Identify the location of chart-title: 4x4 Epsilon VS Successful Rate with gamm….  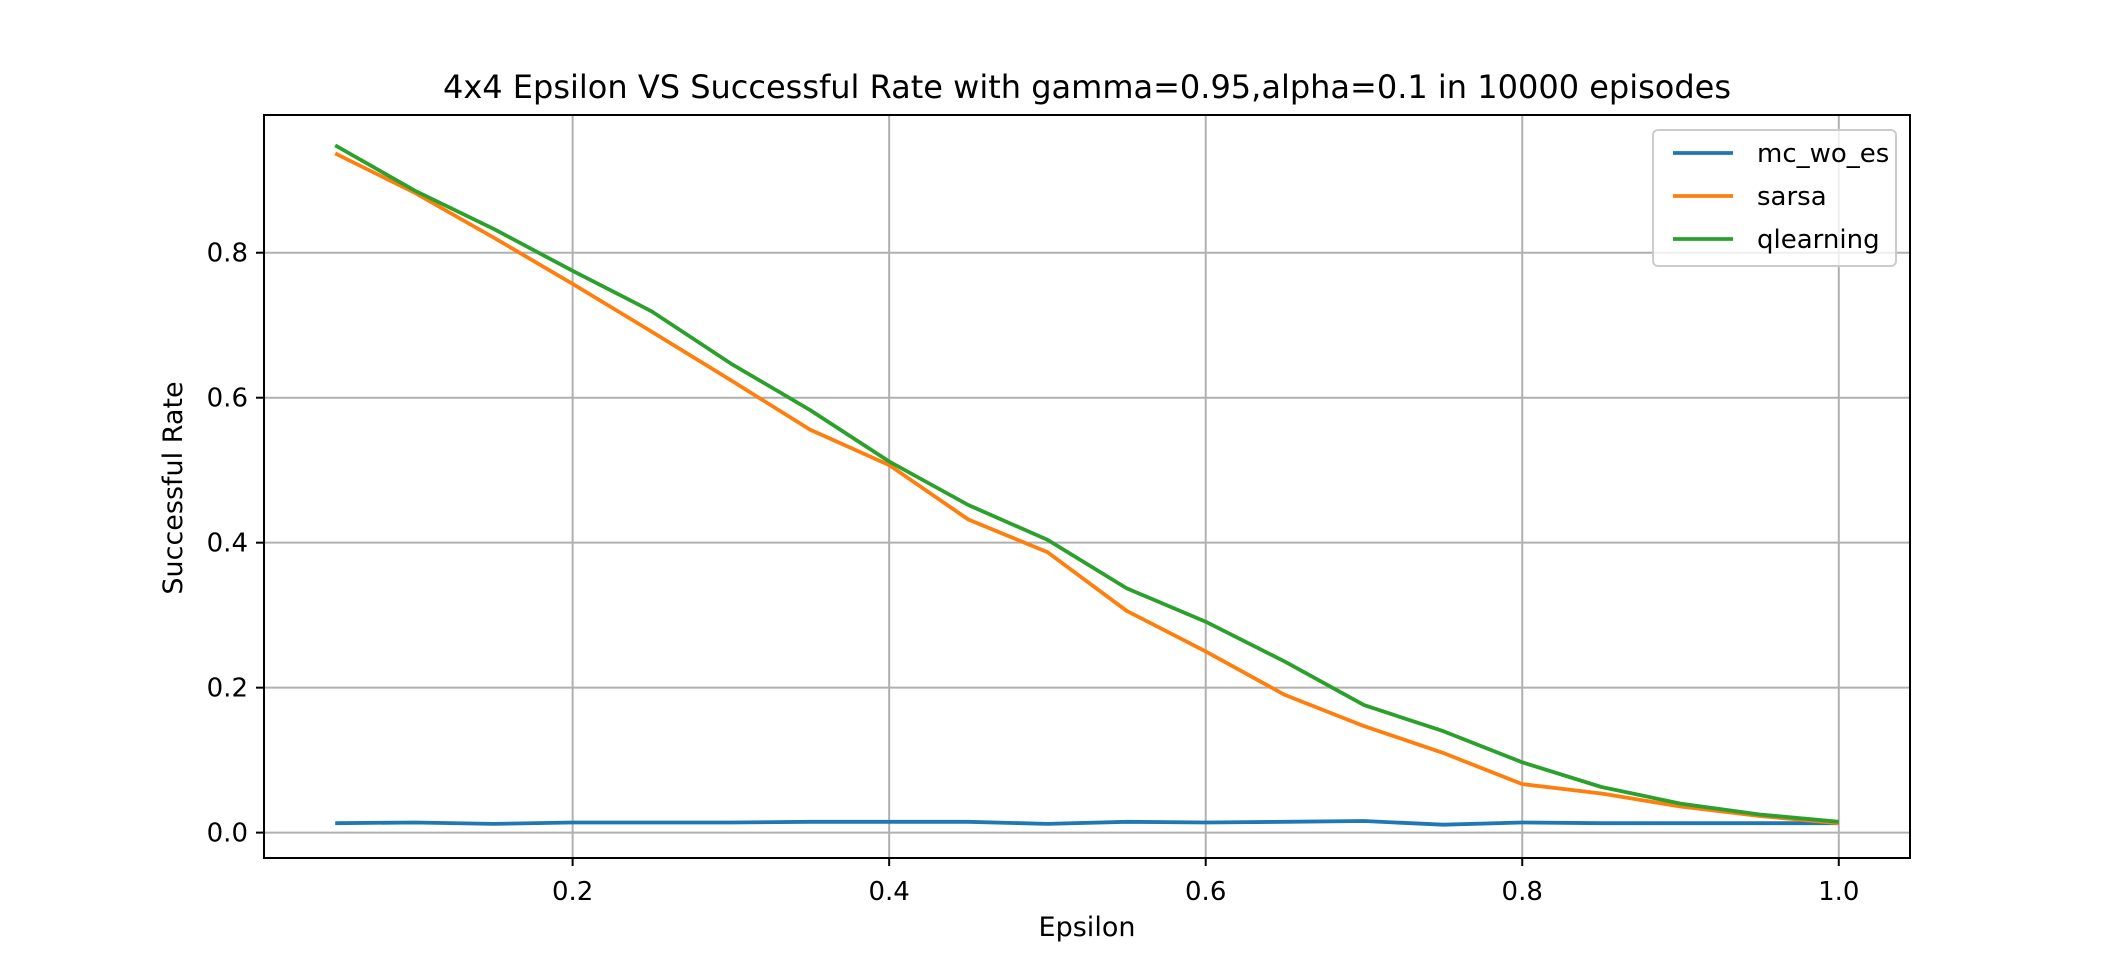
(1087, 87).